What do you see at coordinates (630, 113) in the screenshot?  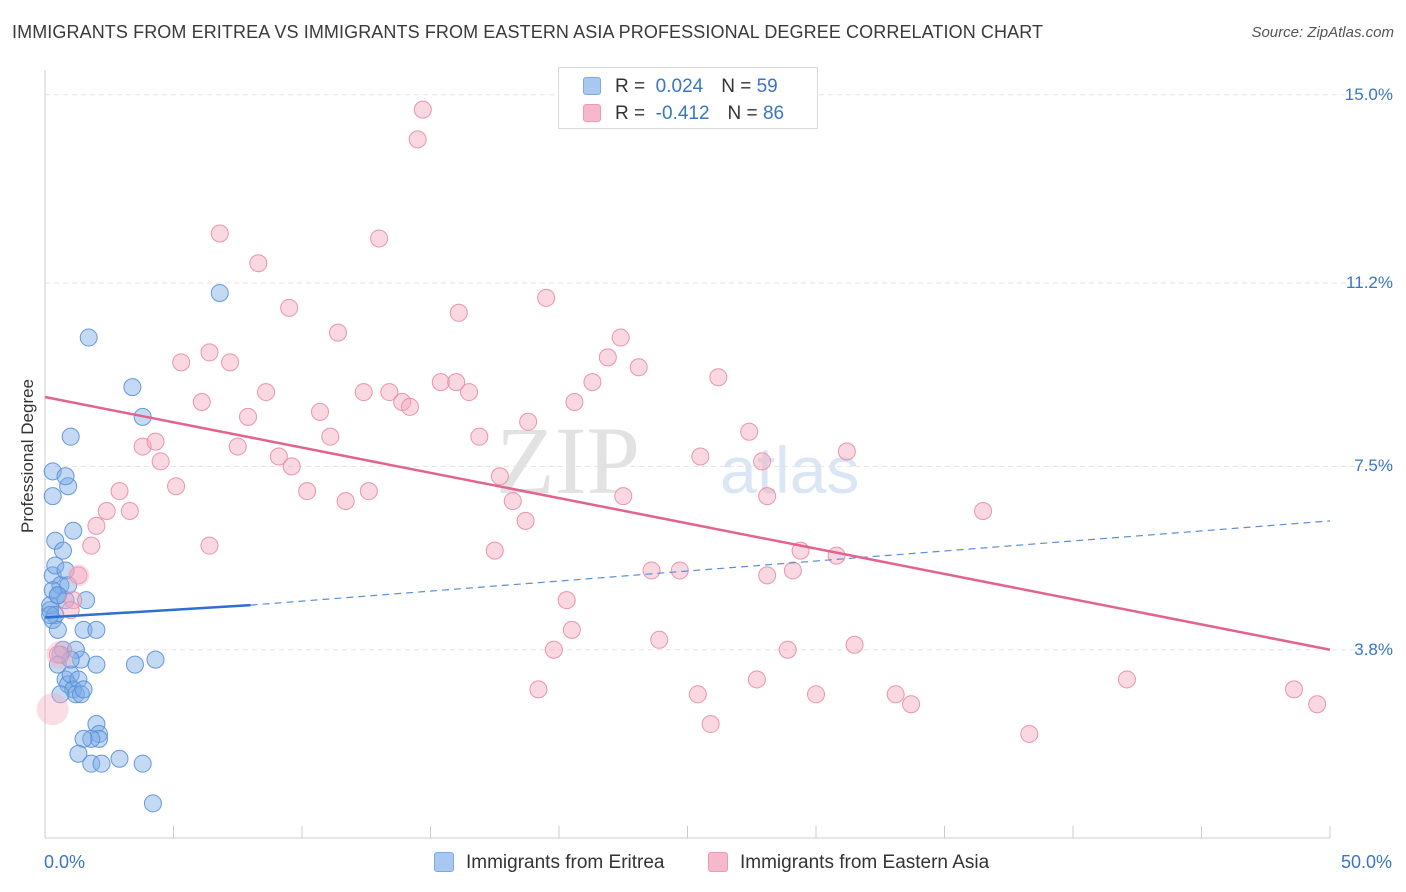 I see `r-label: R =` at bounding box center [630, 113].